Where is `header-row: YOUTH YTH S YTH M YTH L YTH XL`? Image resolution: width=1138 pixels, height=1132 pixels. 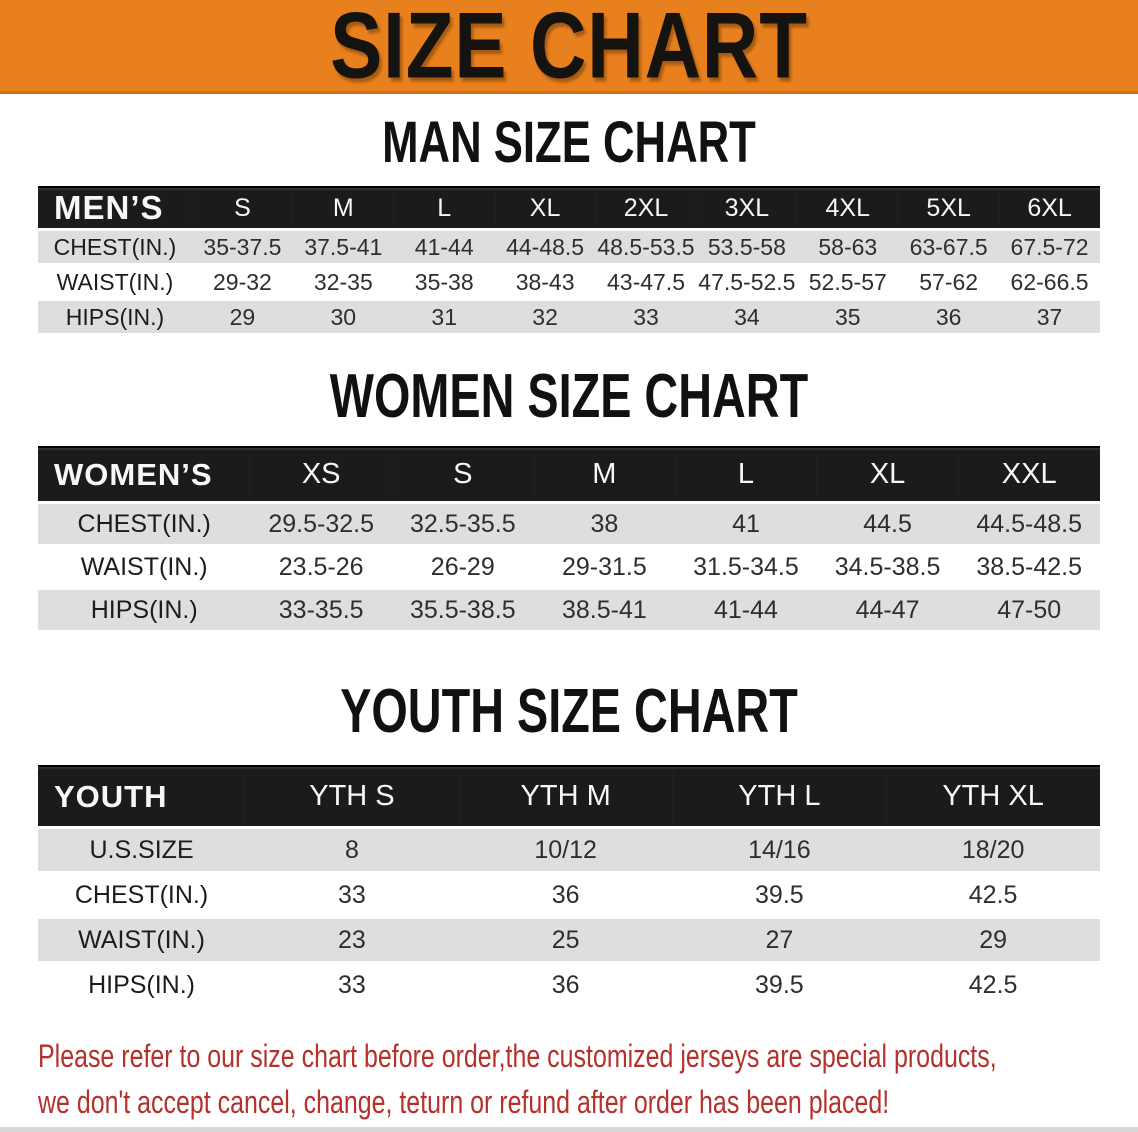
header-row: YOUTH YTH S YTH M YTH L YTH XL is located at coordinates (569, 797).